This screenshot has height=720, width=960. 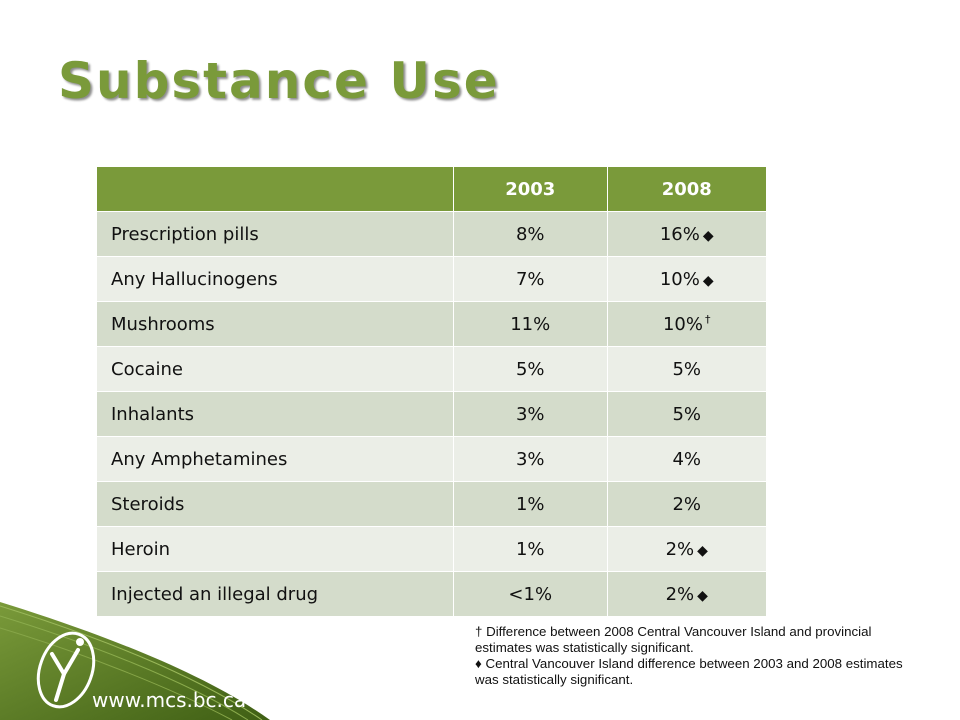 What do you see at coordinates (530, 324) in the screenshot?
I see `value-2003: 11%` at bounding box center [530, 324].